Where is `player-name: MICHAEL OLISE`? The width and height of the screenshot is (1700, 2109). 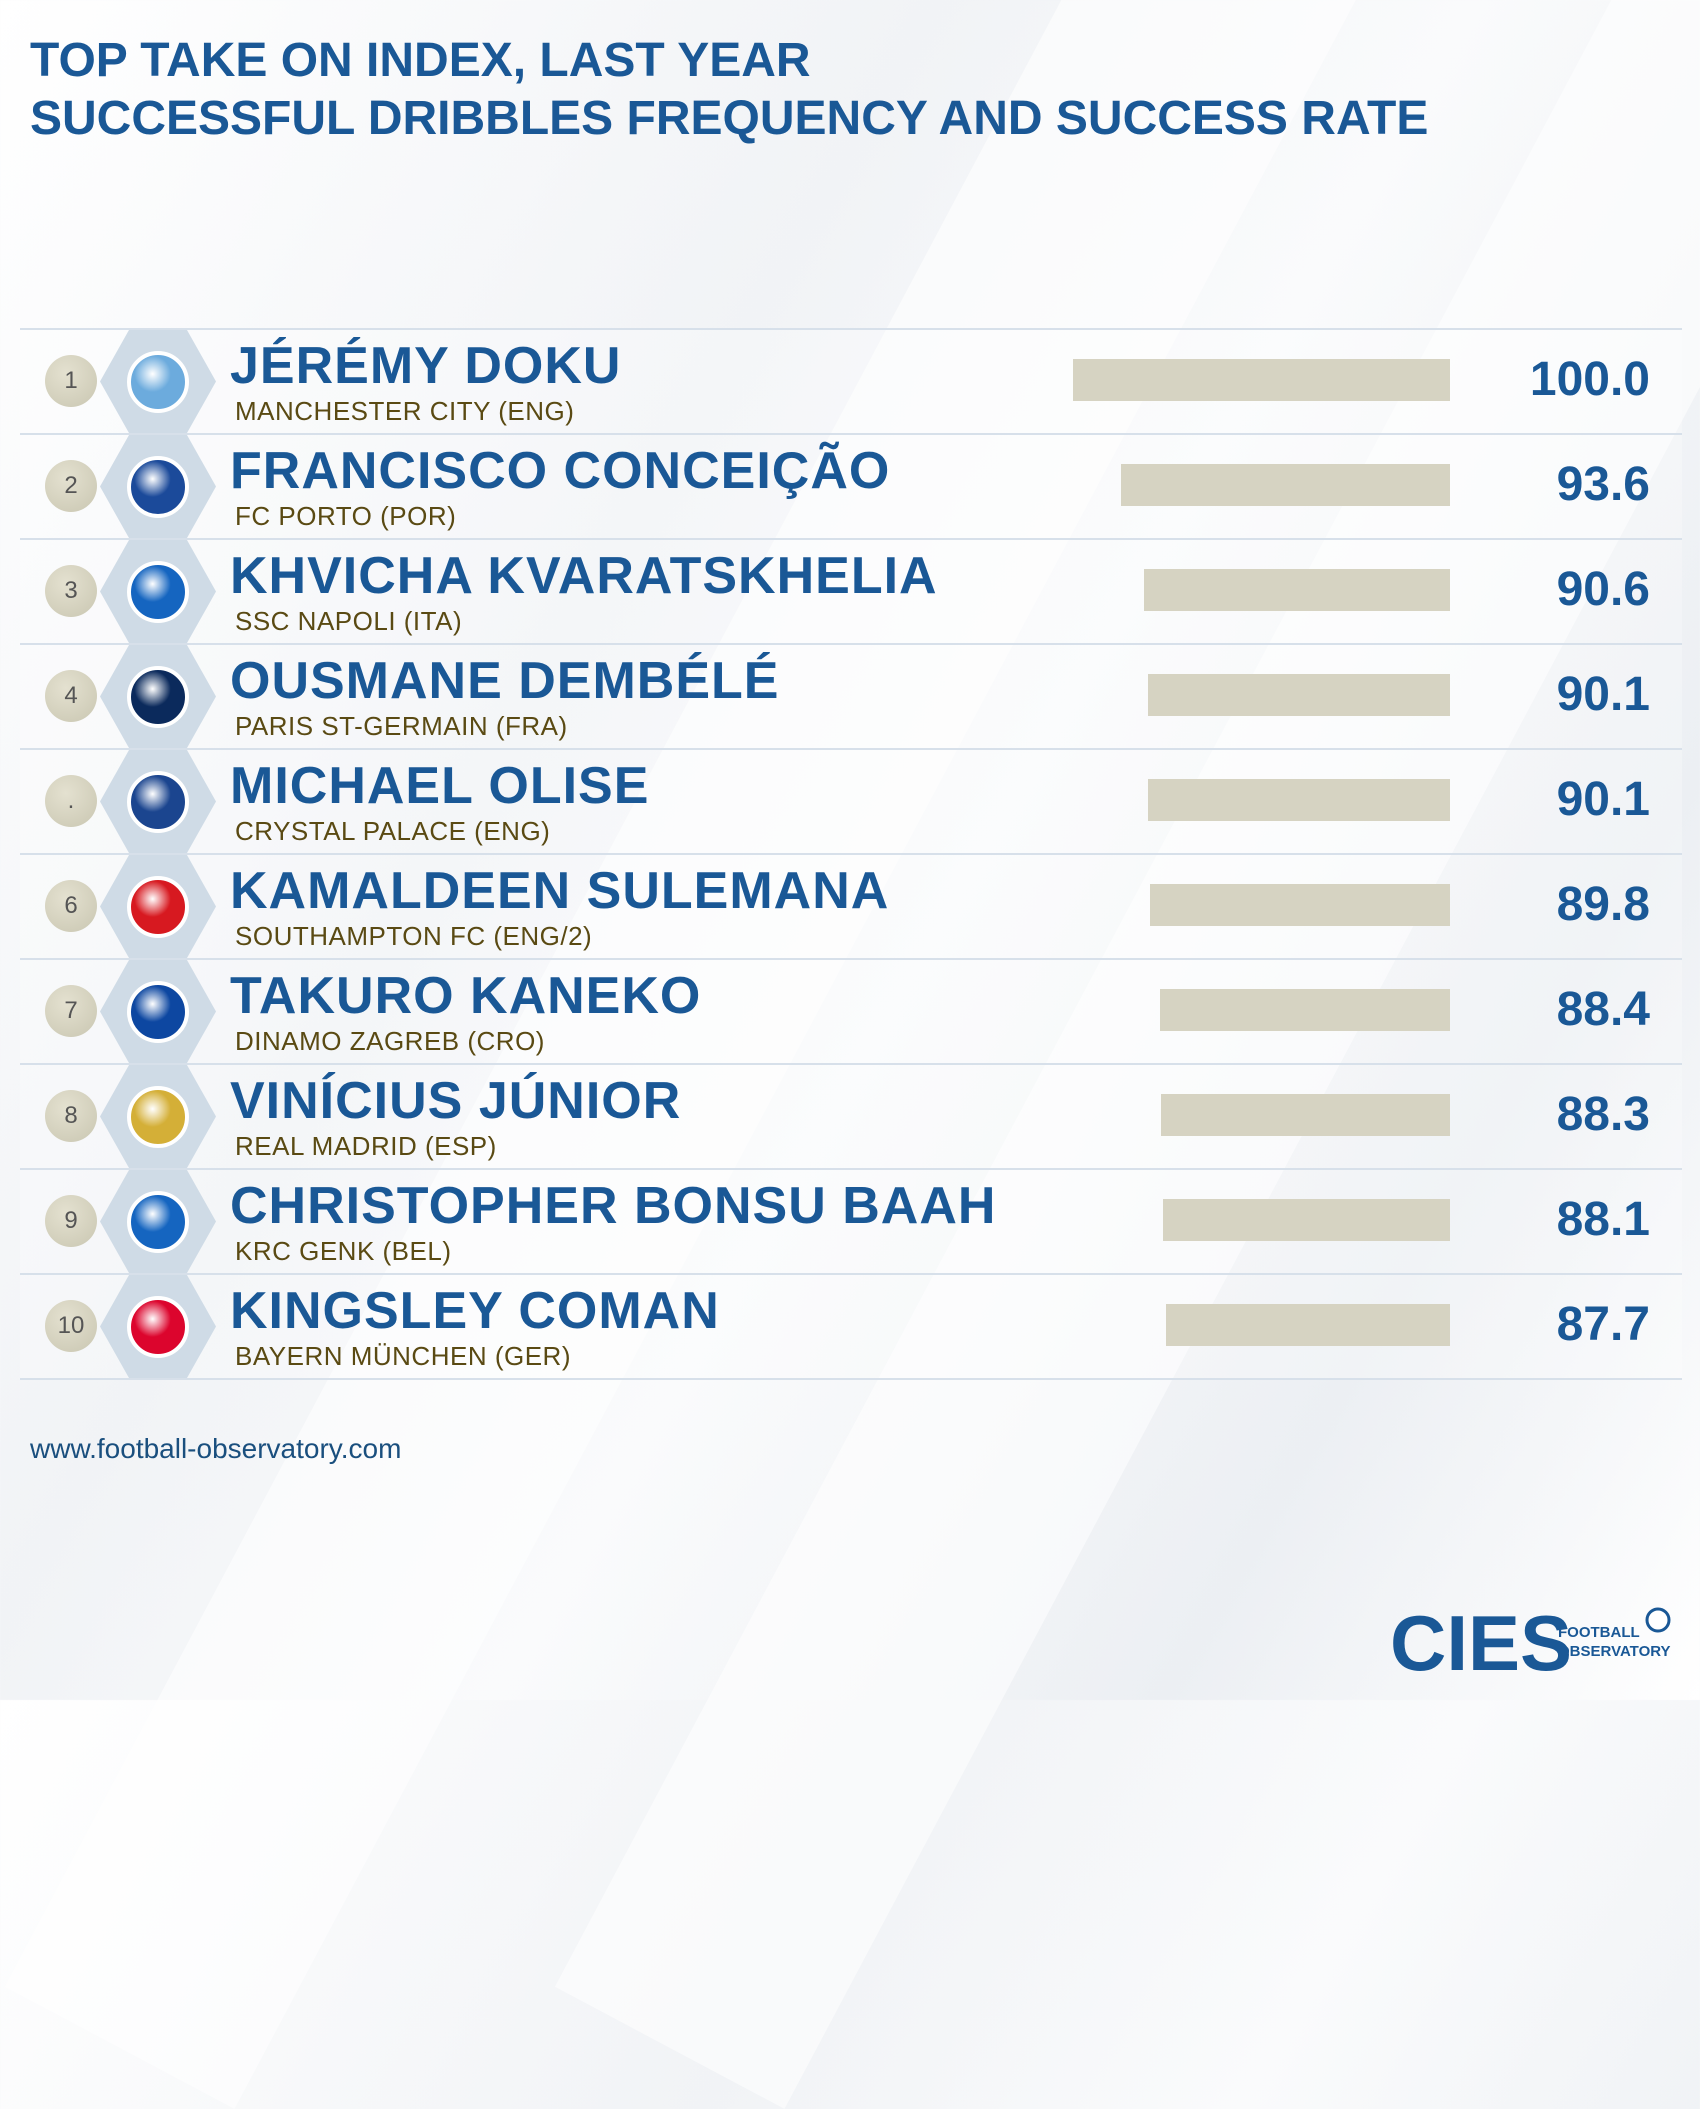 player-name: MICHAEL OLISE is located at coordinates (440, 786).